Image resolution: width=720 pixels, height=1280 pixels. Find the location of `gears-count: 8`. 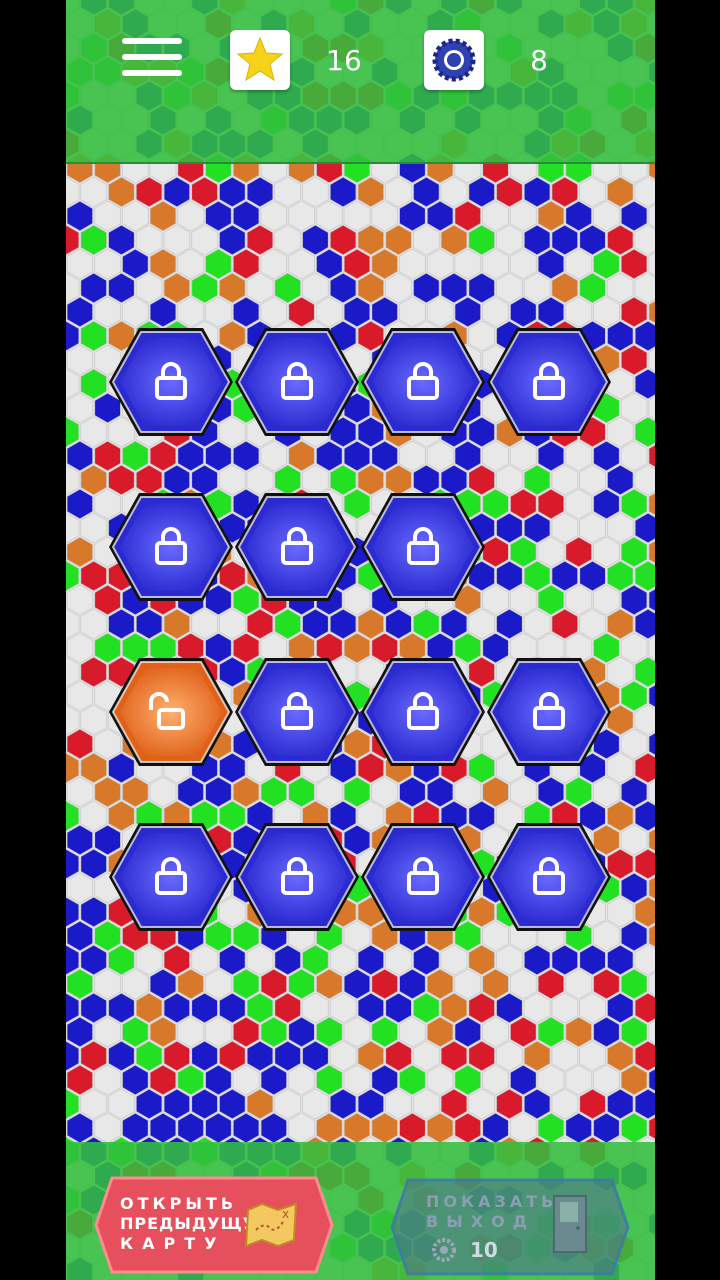

gears-count: 8 is located at coordinates (539, 60).